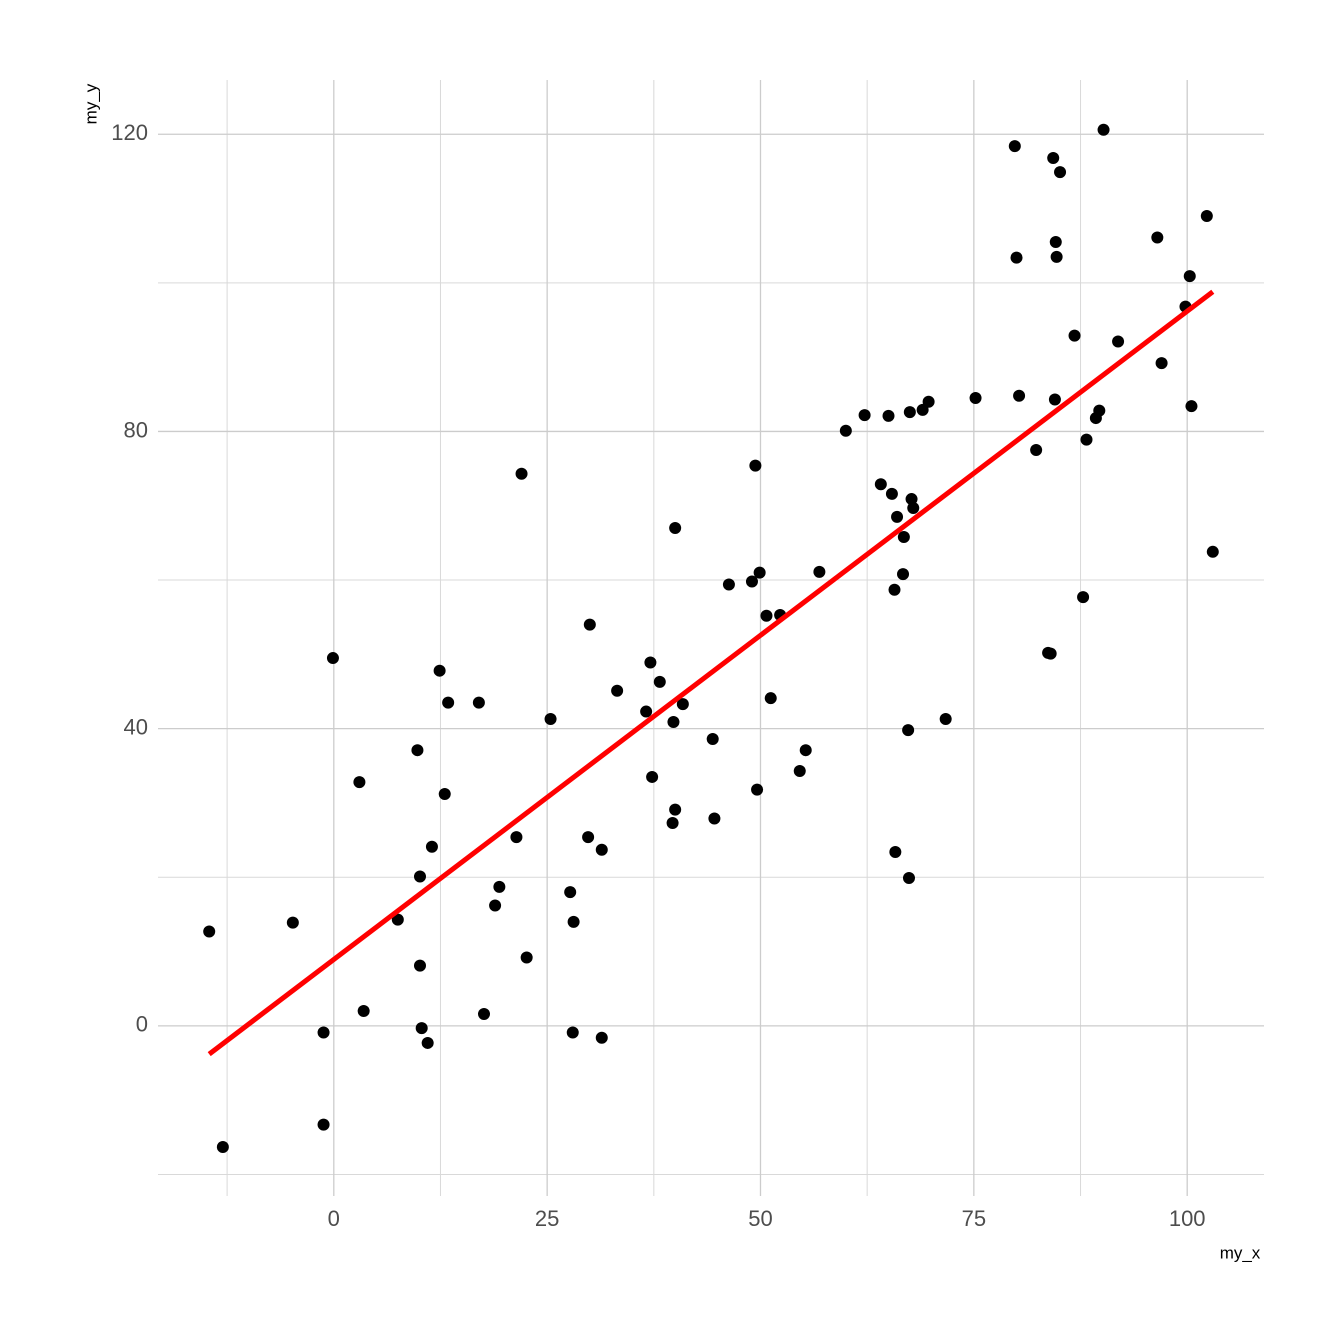  Describe the element at coordinates (136, 726) in the screenshot. I see `y-tick-label: 40` at that location.